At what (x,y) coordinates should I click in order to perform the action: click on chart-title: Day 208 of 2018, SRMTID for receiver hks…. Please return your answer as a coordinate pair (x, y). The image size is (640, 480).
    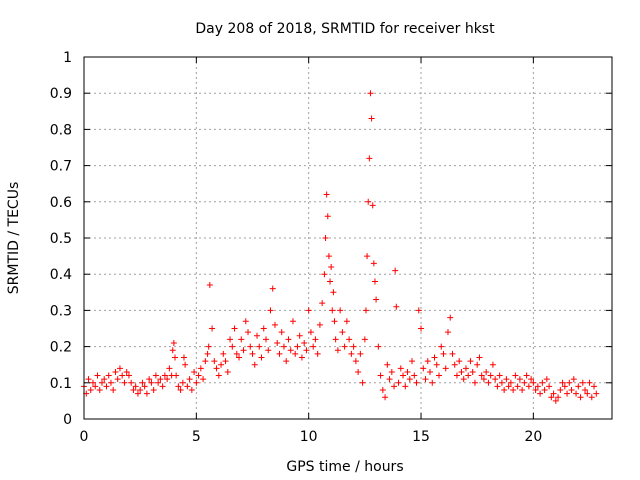
    Looking at the image, I should click on (345, 29).